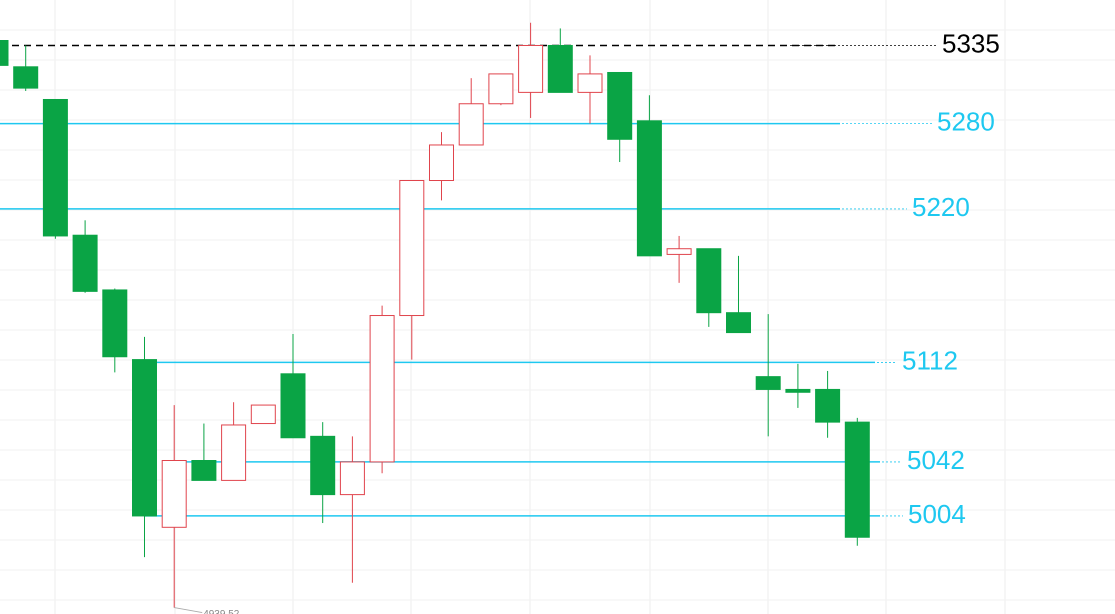  Describe the element at coordinates (930, 360) in the screenshot. I see `level-label: 5112` at that location.